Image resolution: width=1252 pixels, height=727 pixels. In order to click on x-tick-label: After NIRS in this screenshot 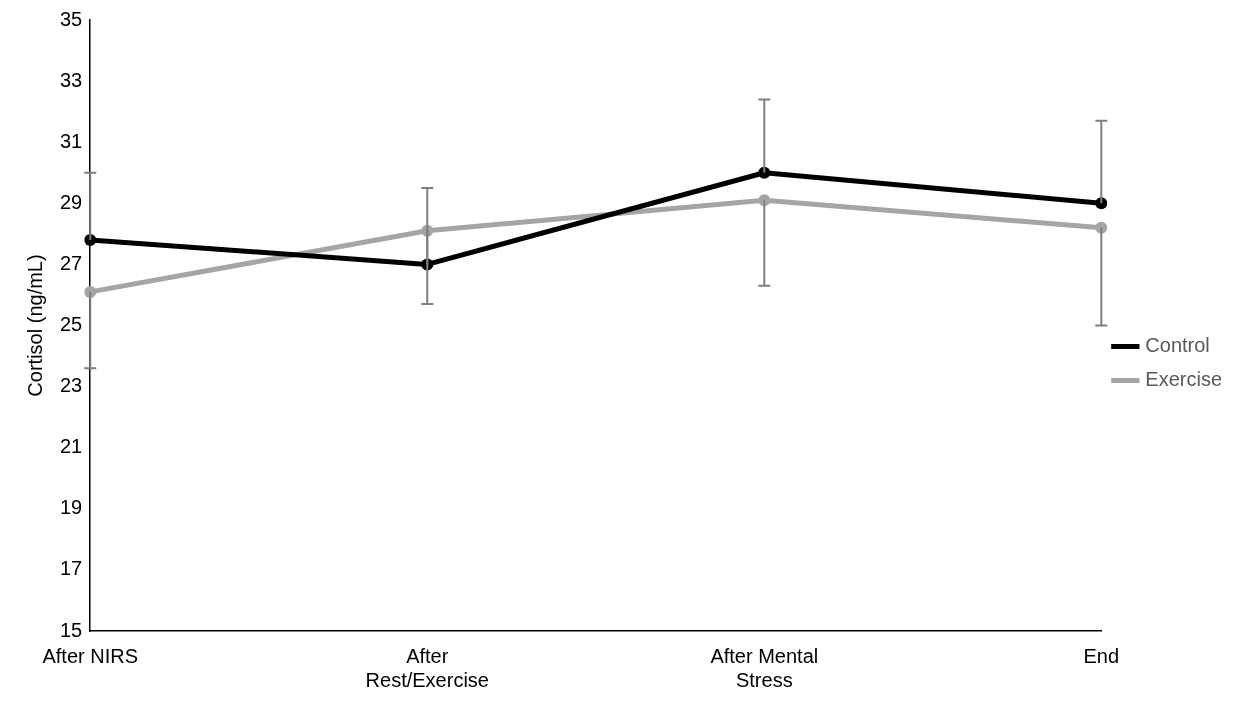, I will do `click(90, 655)`.